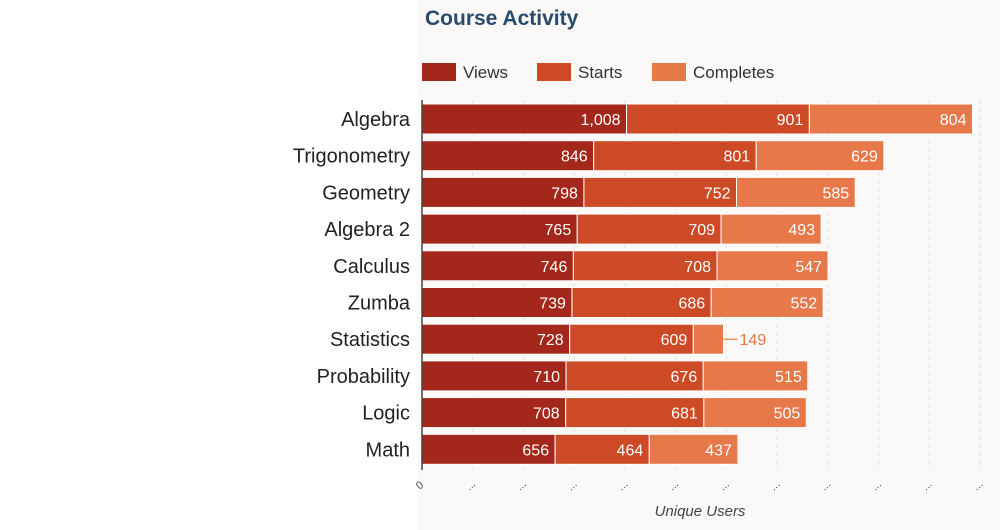 The width and height of the screenshot is (1000, 530). Describe the element at coordinates (674, 340) in the screenshot. I see `data-label: 609` at that location.